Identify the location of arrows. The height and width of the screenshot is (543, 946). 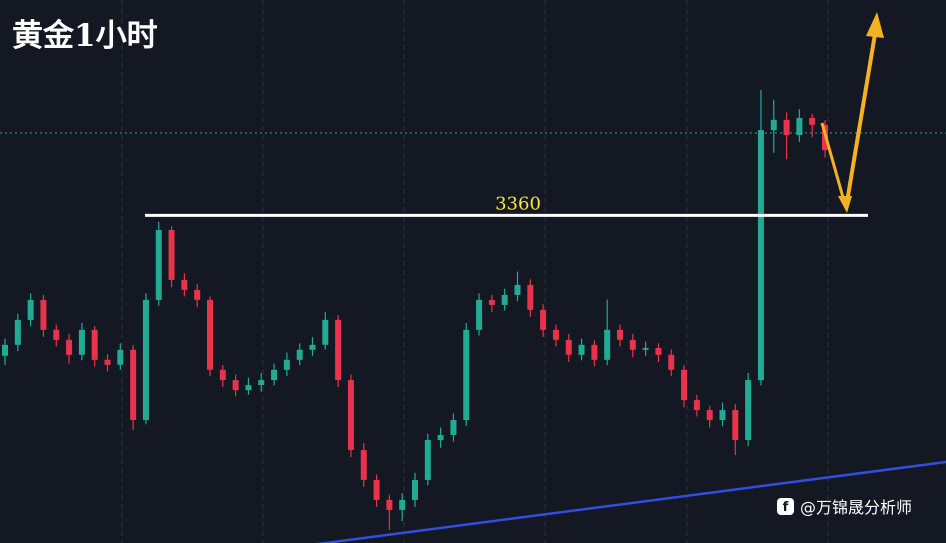
(852, 112).